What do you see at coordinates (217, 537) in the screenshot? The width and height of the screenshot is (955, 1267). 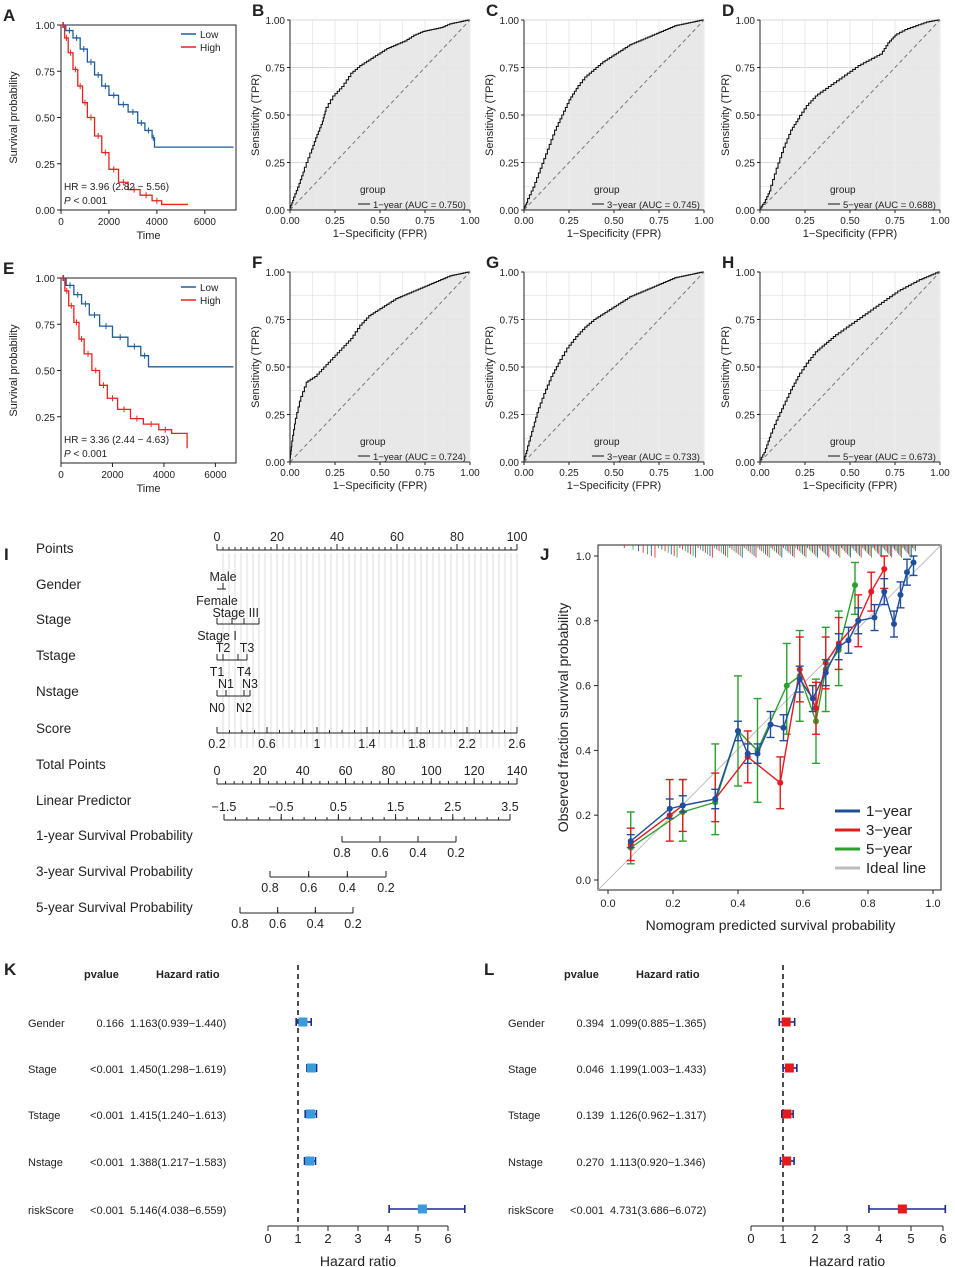 I see `points-tick-label: 0` at bounding box center [217, 537].